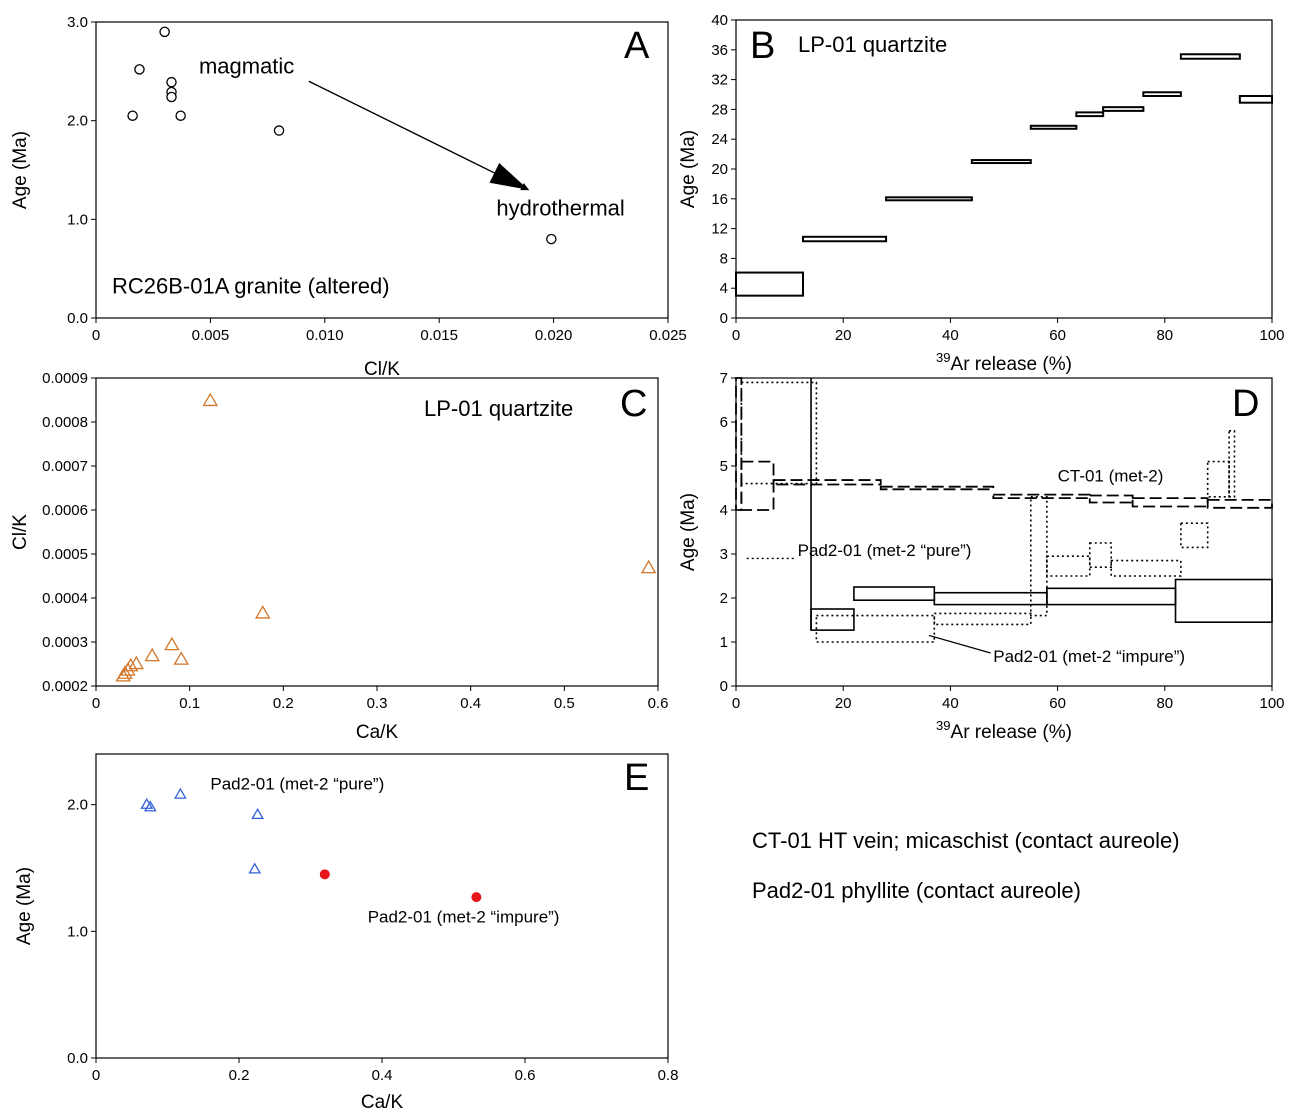 The image size is (1301, 1112). I want to click on y-tick-label: 0.0004, so click(65, 598).